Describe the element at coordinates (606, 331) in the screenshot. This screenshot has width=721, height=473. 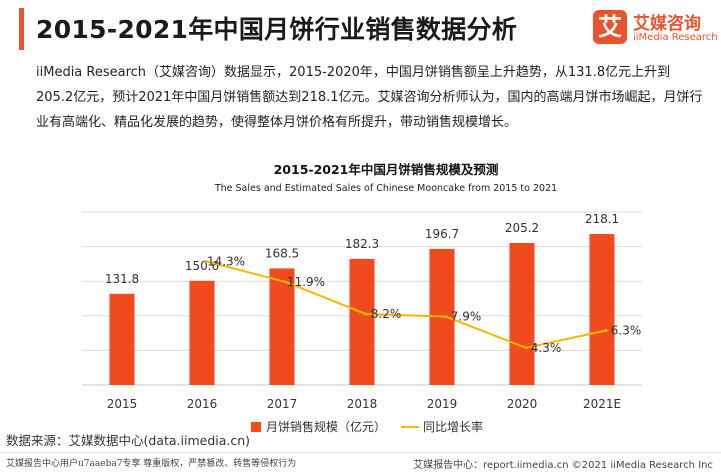
I see `line-point-2021E` at that location.